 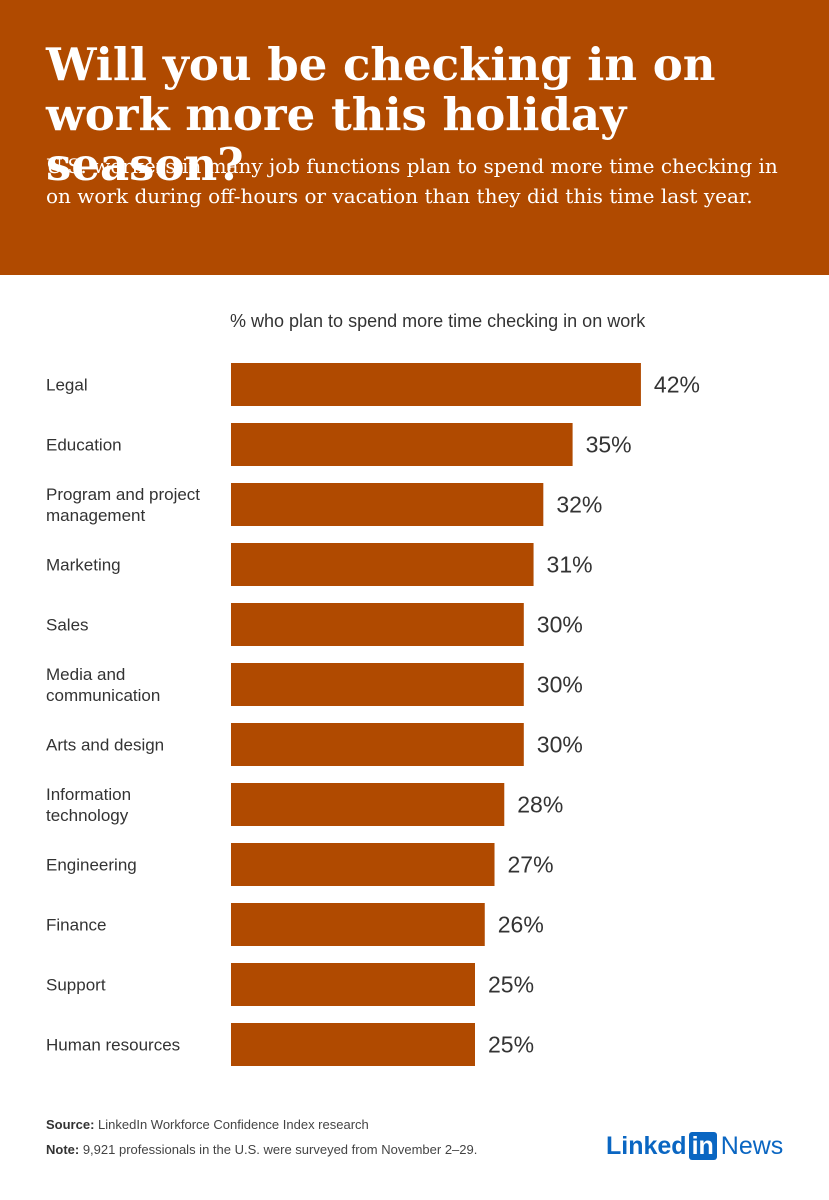 I want to click on value-label: 27%, so click(x=531, y=865).